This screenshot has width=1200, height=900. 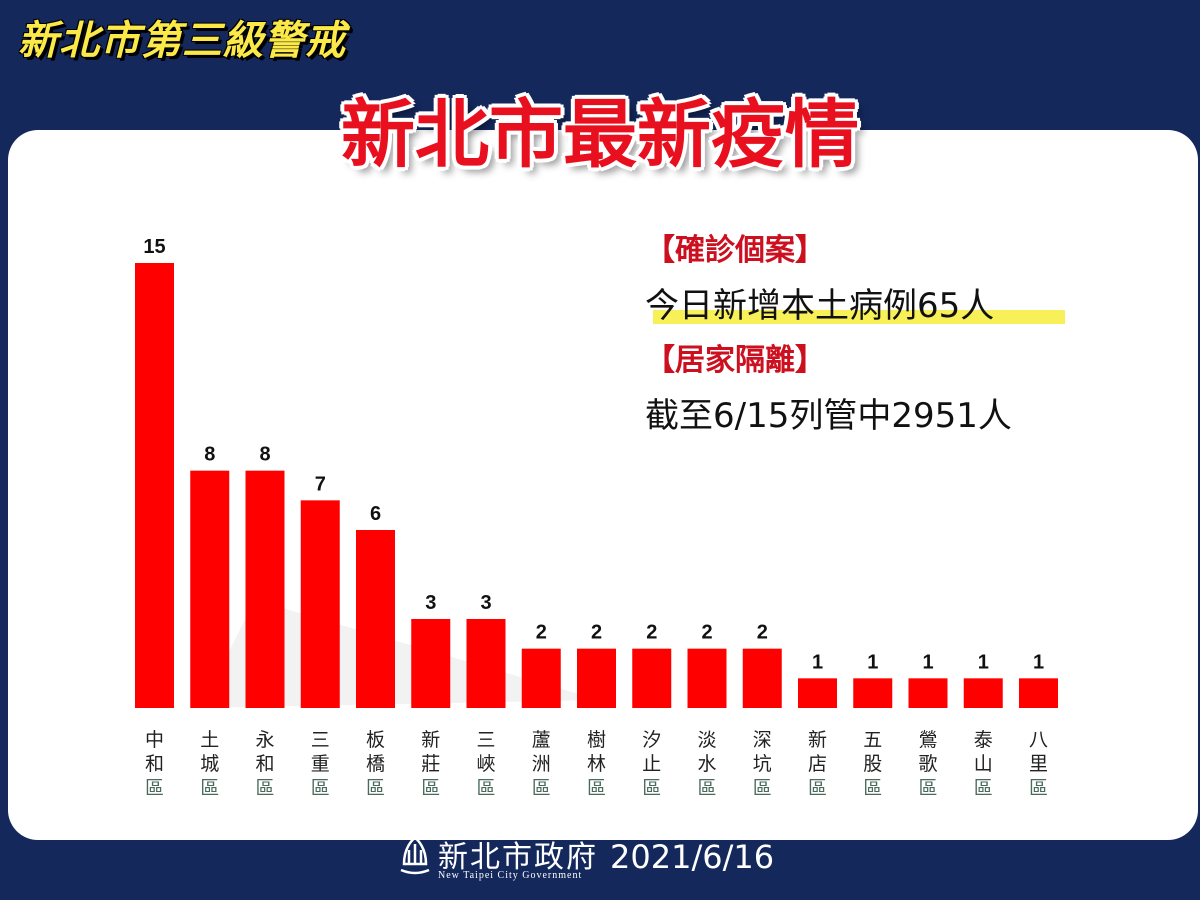 What do you see at coordinates (1038, 662) in the screenshot?
I see `data-label-16: 1` at bounding box center [1038, 662].